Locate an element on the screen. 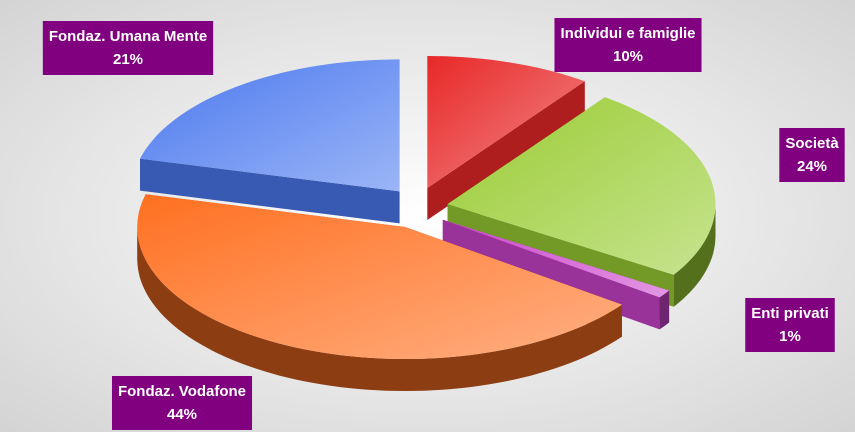 The width and height of the screenshot is (855, 432). data-label: Fondaz. Vodafone 44% is located at coordinates (182, 403).